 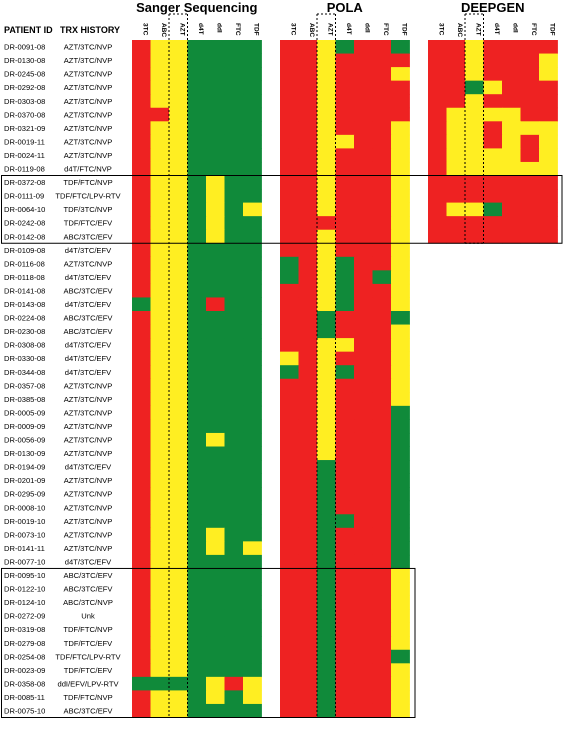 I want to click on patient-id: DR-0075-10, so click(x=24, y=711).